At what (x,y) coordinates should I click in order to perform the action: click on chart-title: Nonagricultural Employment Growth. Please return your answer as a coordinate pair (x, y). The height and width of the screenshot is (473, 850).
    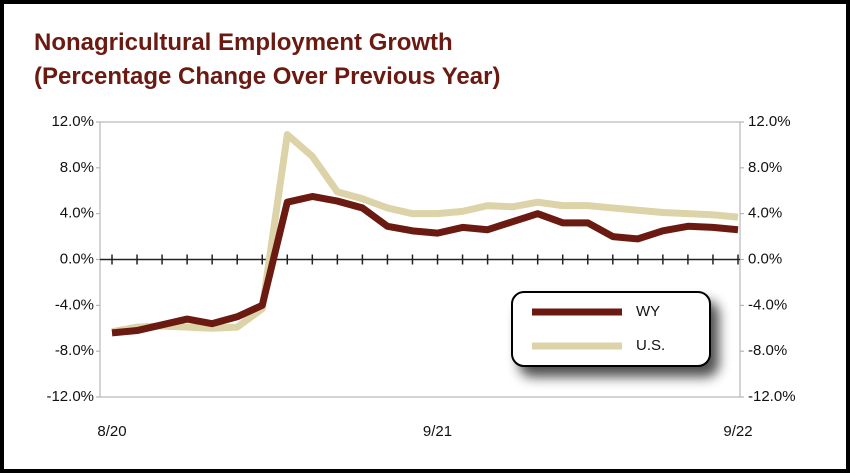
    Looking at the image, I should click on (243, 42).